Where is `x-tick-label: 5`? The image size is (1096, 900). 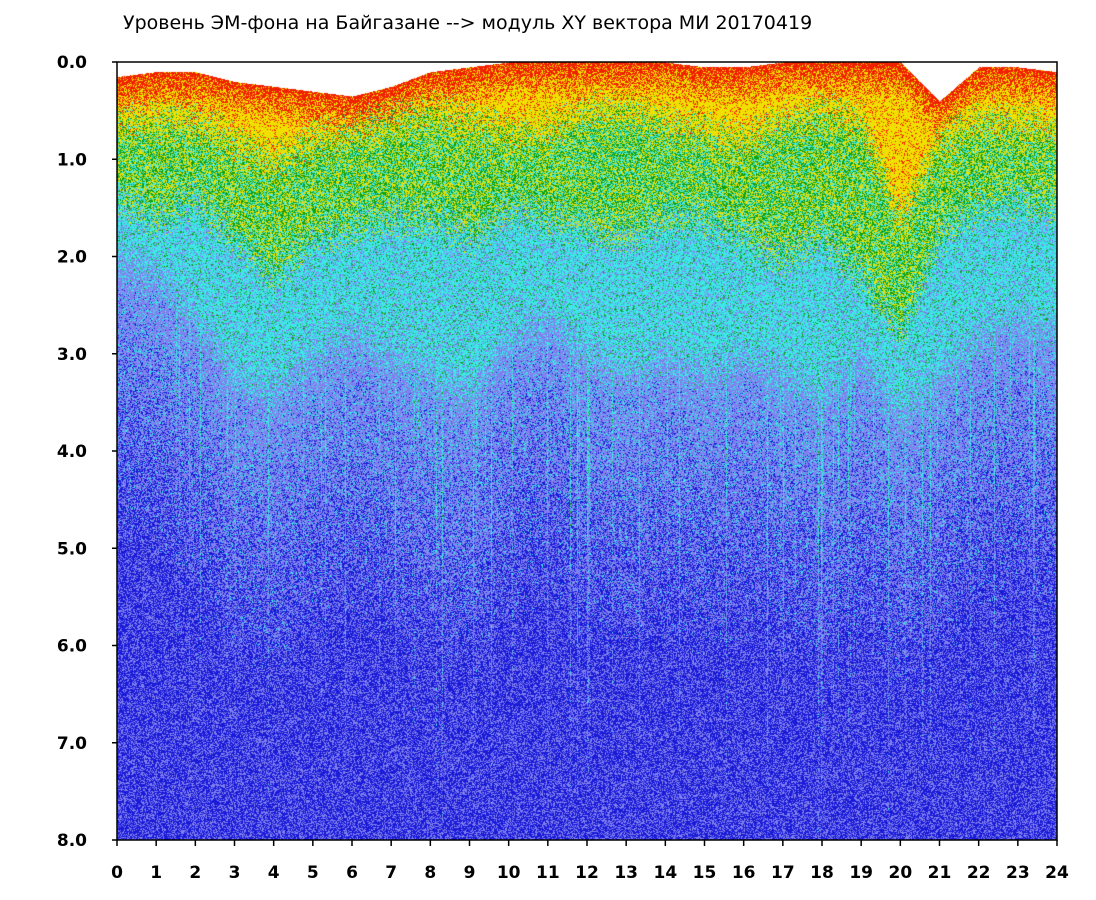 x-tick-label: 5 is located at coordinates (313, 873).